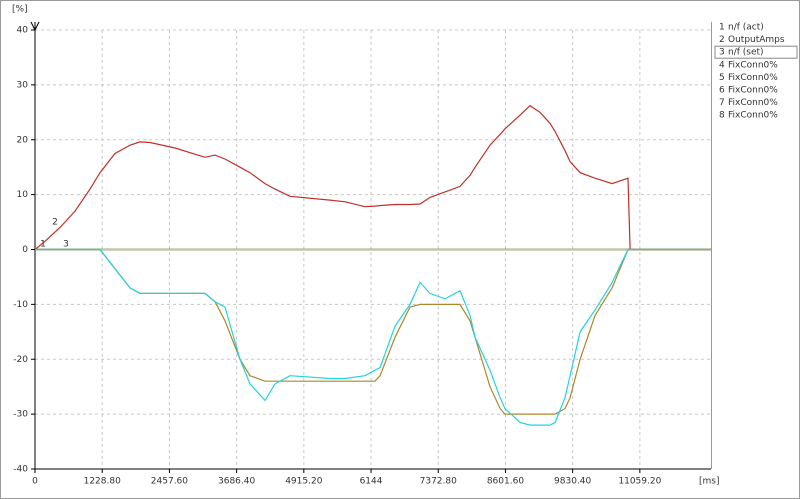  Describe the element at coordinates (572, 482) in the screenshot. I see `x-tick-label: 9830.40` at that location.